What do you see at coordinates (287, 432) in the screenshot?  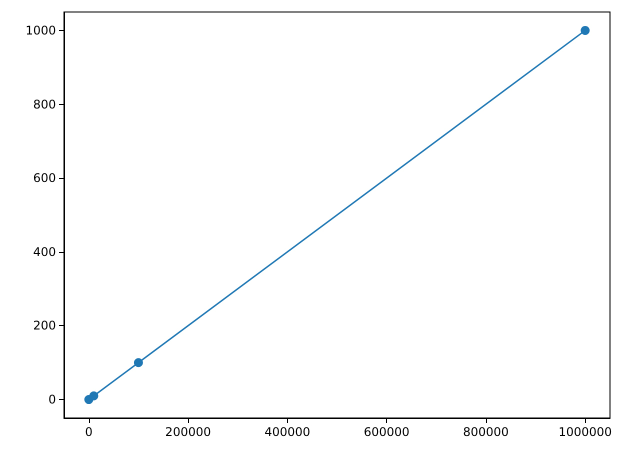 I see `x-tick-label: 400000` at bounding box center [287, 432].